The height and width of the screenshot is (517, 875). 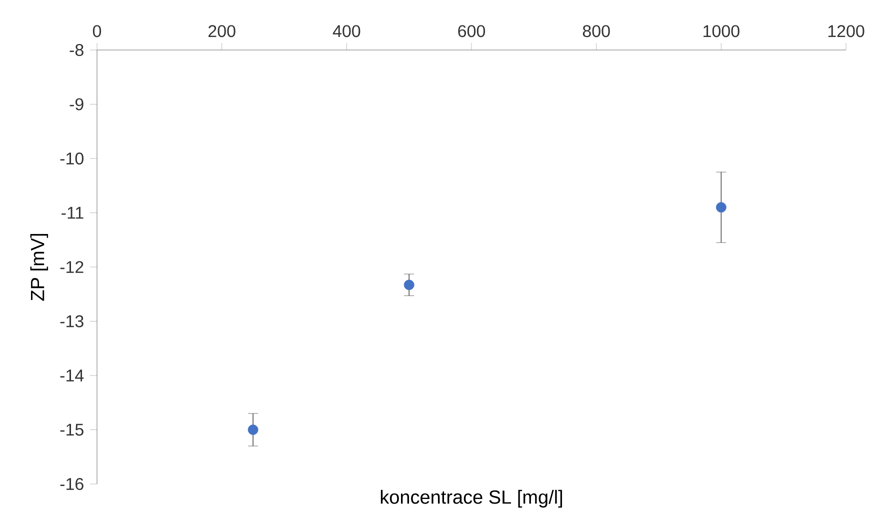 I want to click on x-tick-label: 1200, so click(x=846, y=31).